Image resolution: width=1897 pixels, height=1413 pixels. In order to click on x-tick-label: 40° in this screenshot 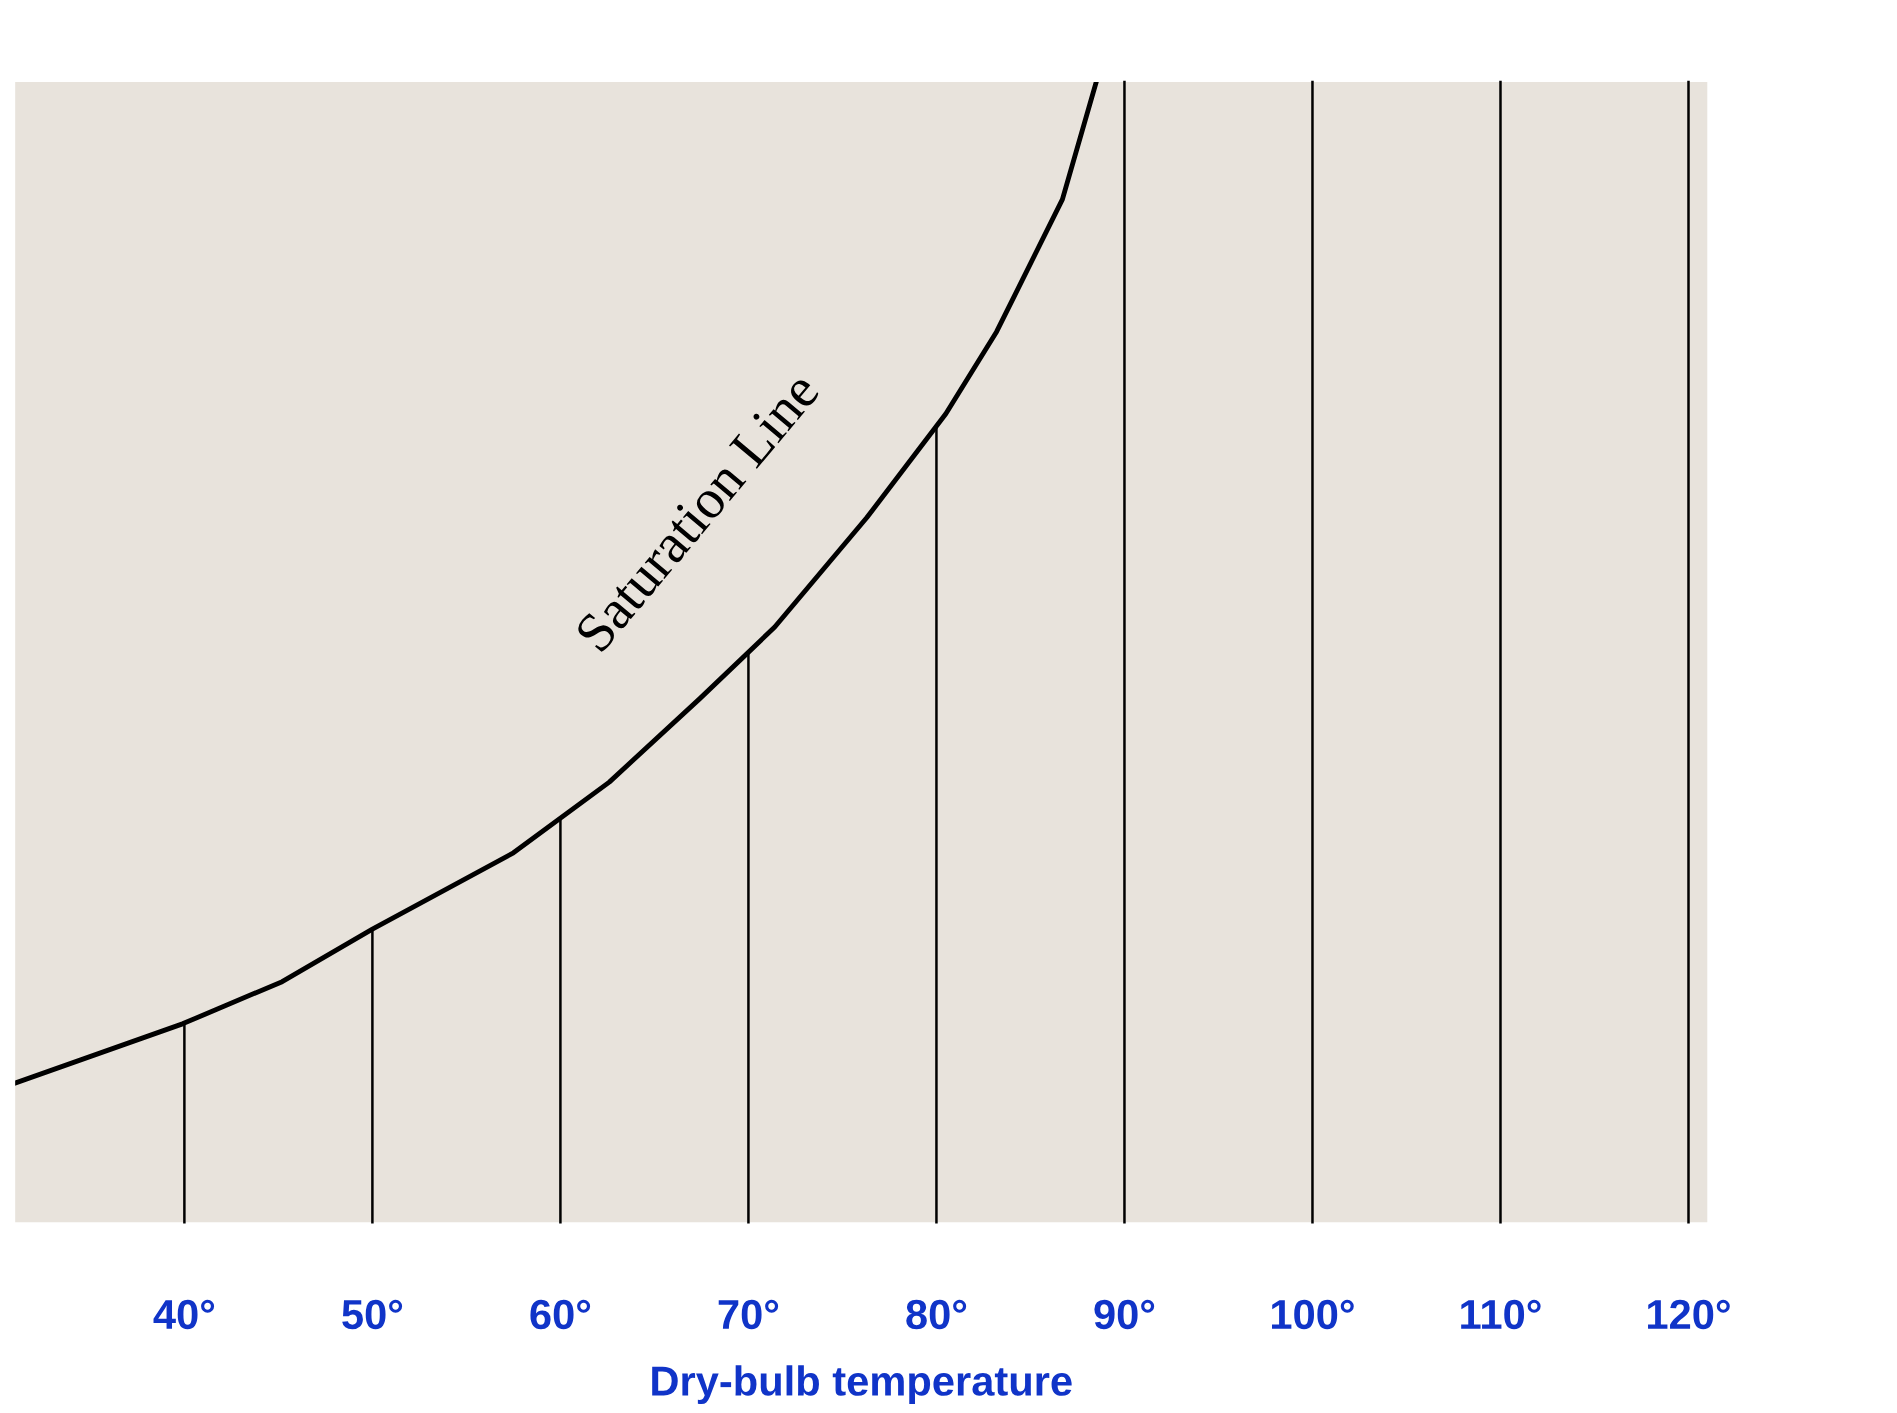, I will do `click(184, 1314)`.